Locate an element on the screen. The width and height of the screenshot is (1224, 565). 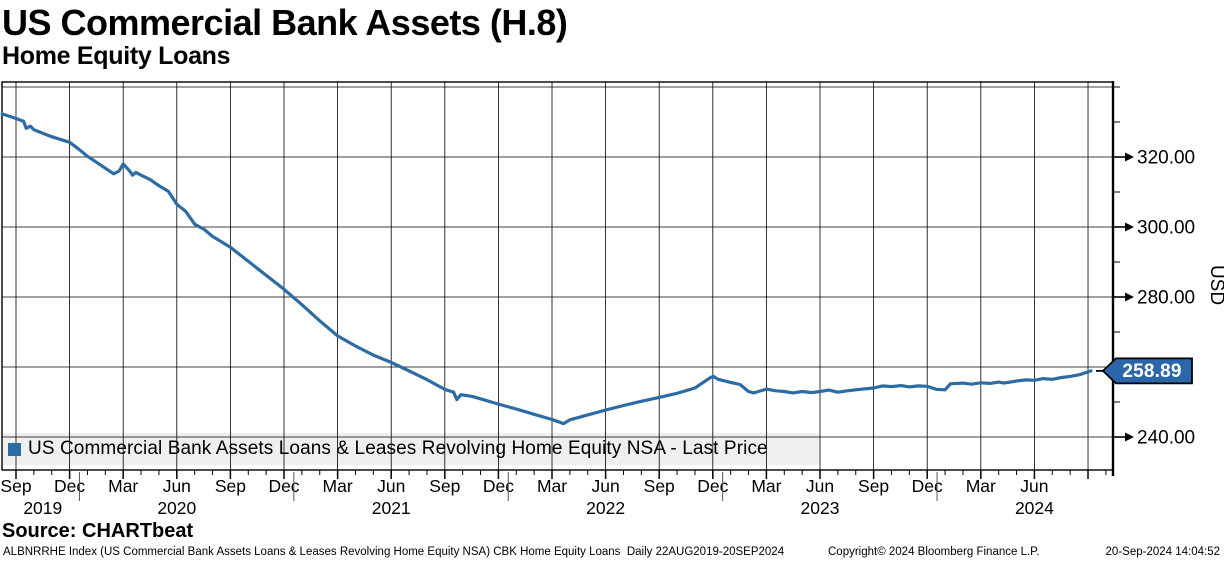
x-year-label: 2019 is located at coordinates (42, 508).